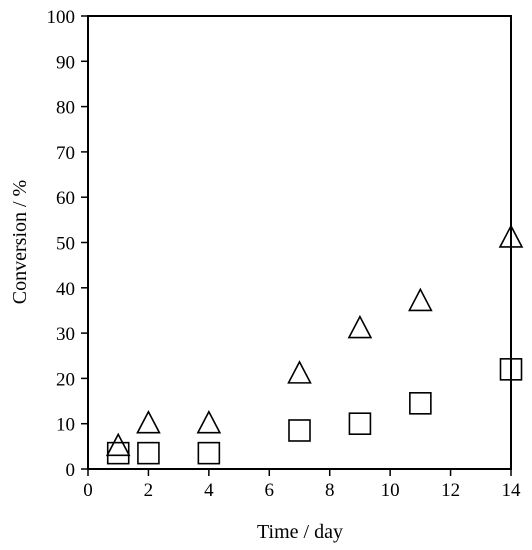  I want to click on x-tick-label: 12, so click(450, 490).